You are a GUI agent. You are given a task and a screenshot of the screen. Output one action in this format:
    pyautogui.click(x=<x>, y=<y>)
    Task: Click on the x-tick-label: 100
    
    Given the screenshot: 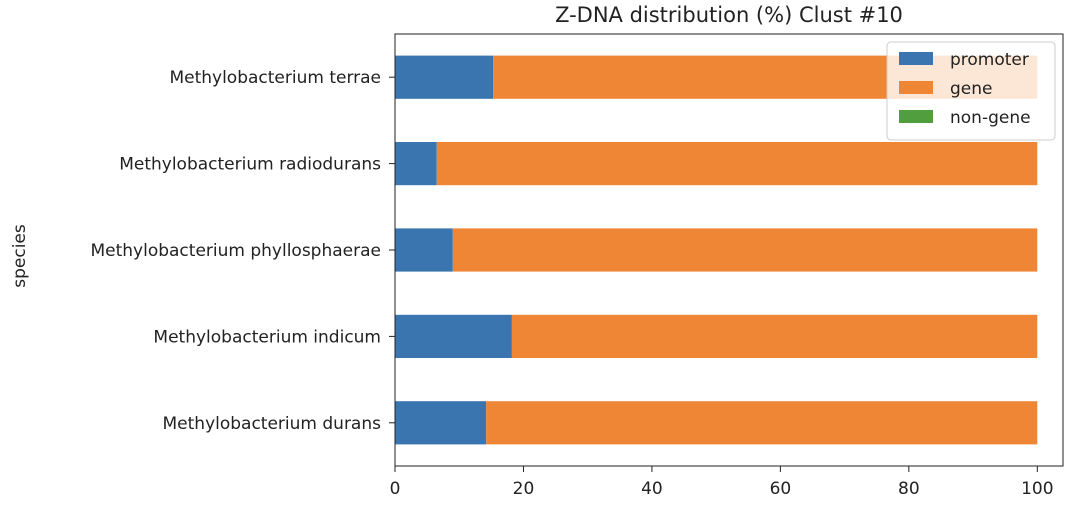 What is the action you would take?
    pyautogui.click(x=1037, y=489)
    